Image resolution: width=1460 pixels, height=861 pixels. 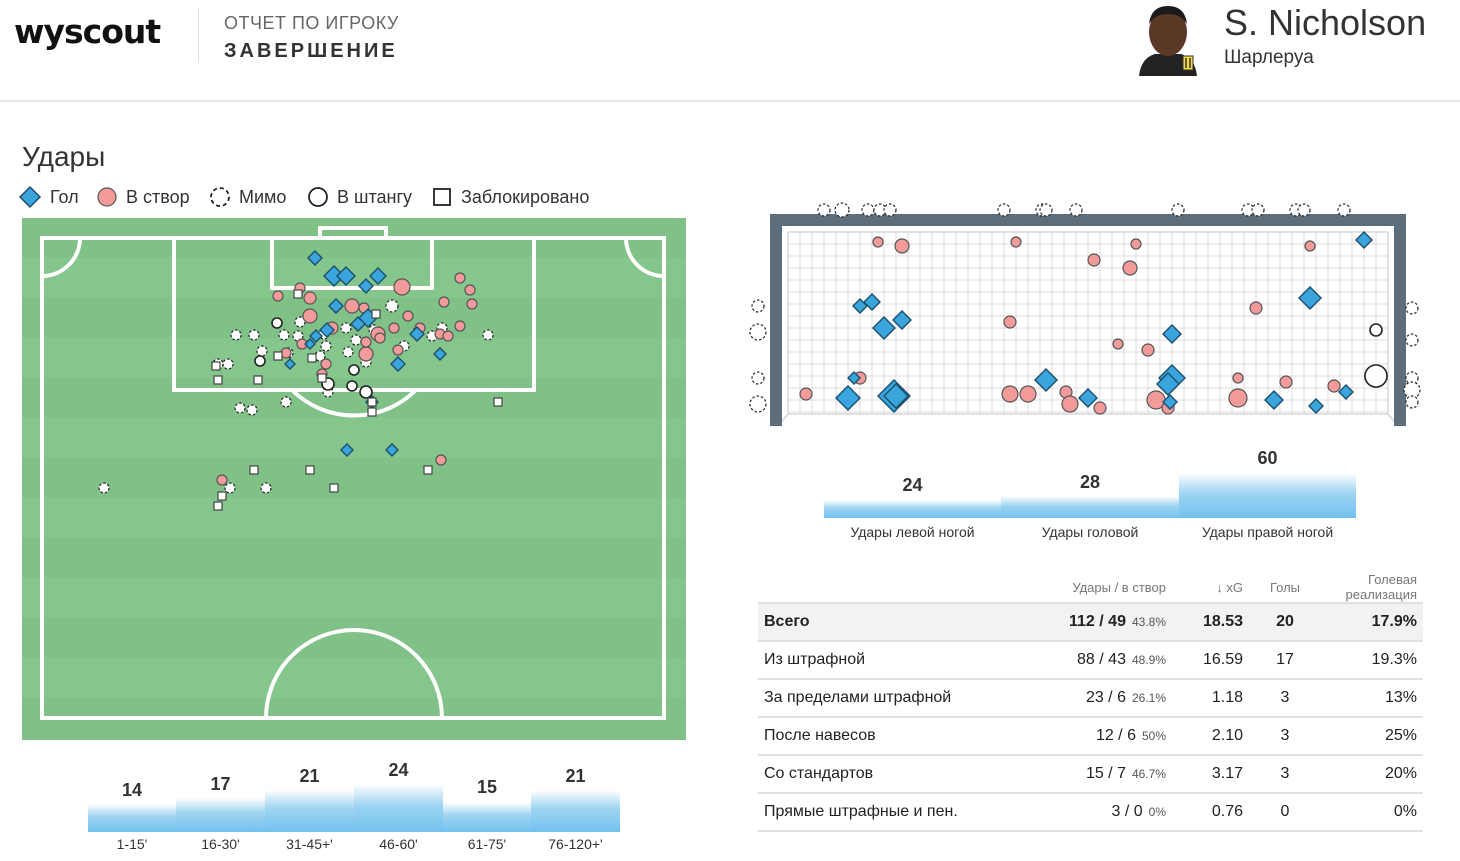 I want to click on header-shots: Удары / в створ, so click(x=1086, y=588).